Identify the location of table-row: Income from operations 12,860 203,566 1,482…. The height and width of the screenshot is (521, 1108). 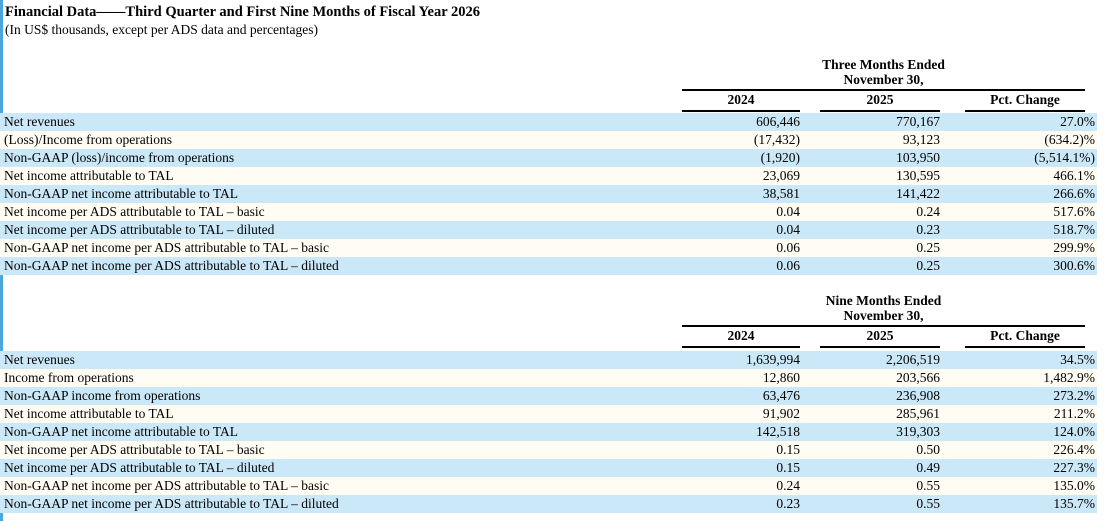
(548, 378).